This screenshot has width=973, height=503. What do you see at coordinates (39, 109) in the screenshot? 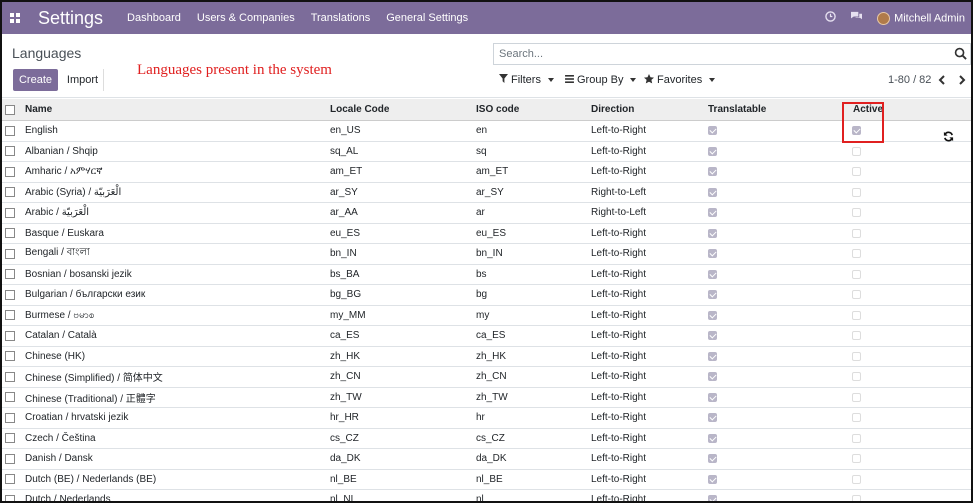
I see `column-name: Name` at bounding box center [39, 109].